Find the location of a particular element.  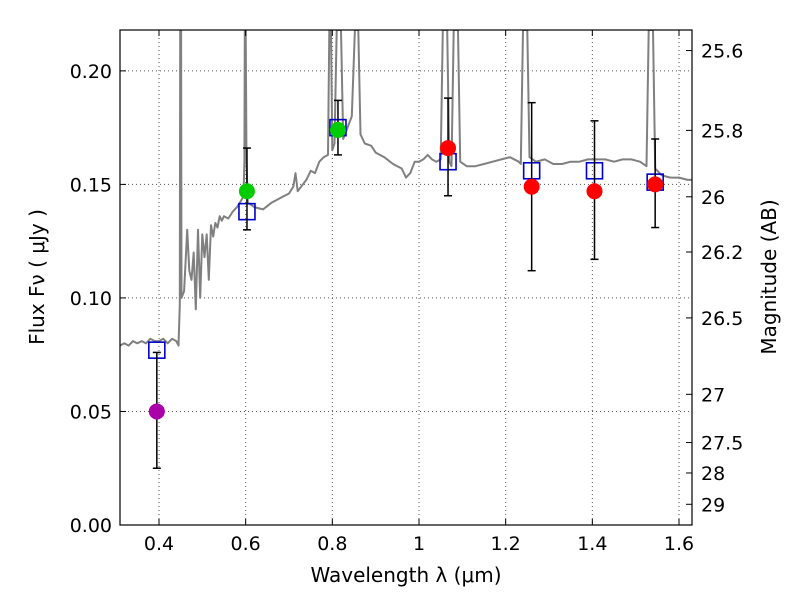

x-tick-label: 0.6 is located at coordinates (246, 544).